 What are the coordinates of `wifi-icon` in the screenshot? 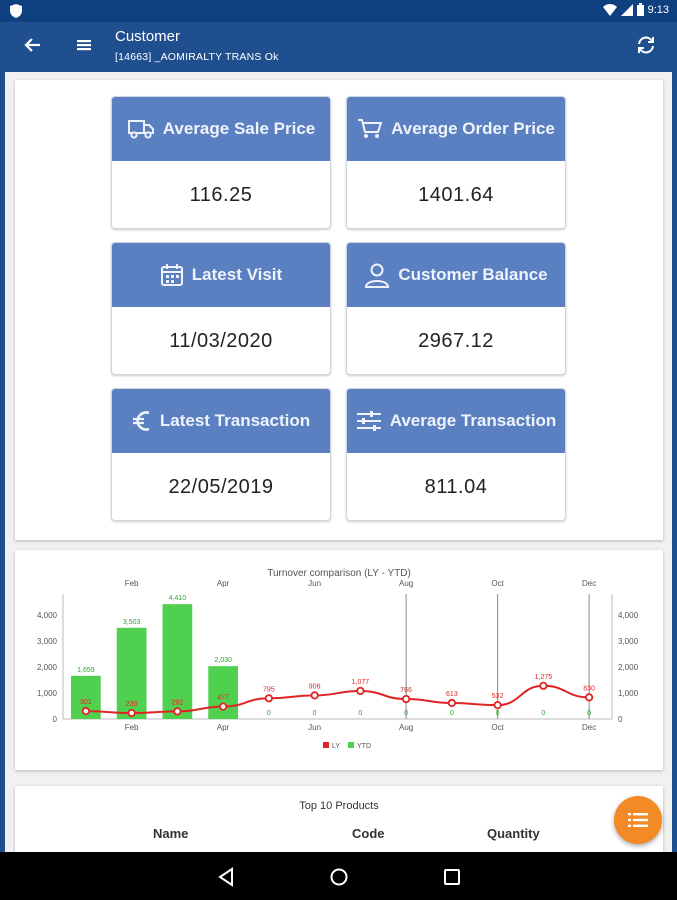 It's located at (609, 9).